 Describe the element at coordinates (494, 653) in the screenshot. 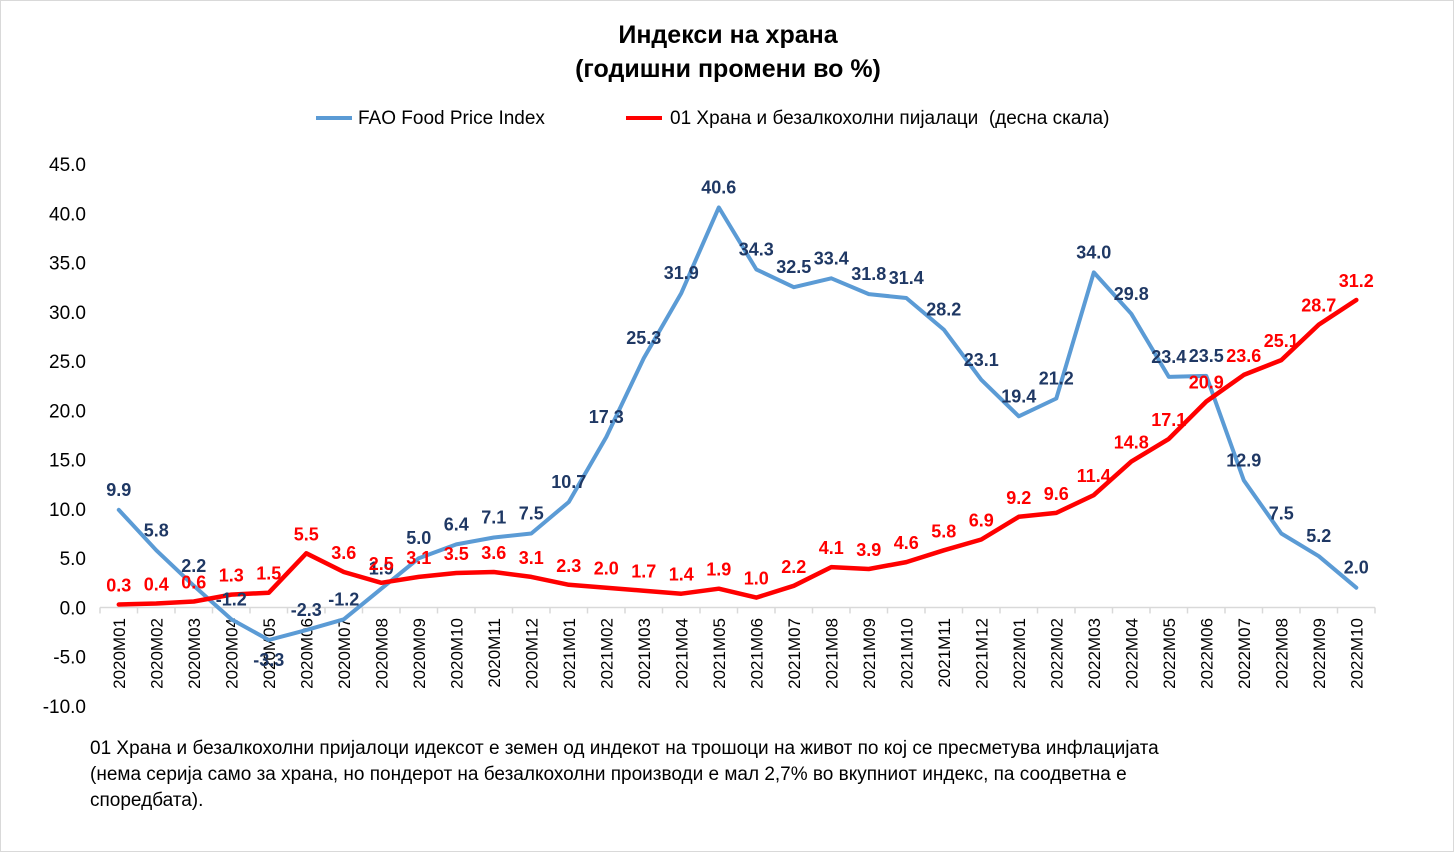

I see `x-tick-label: 2020M11` at that location.